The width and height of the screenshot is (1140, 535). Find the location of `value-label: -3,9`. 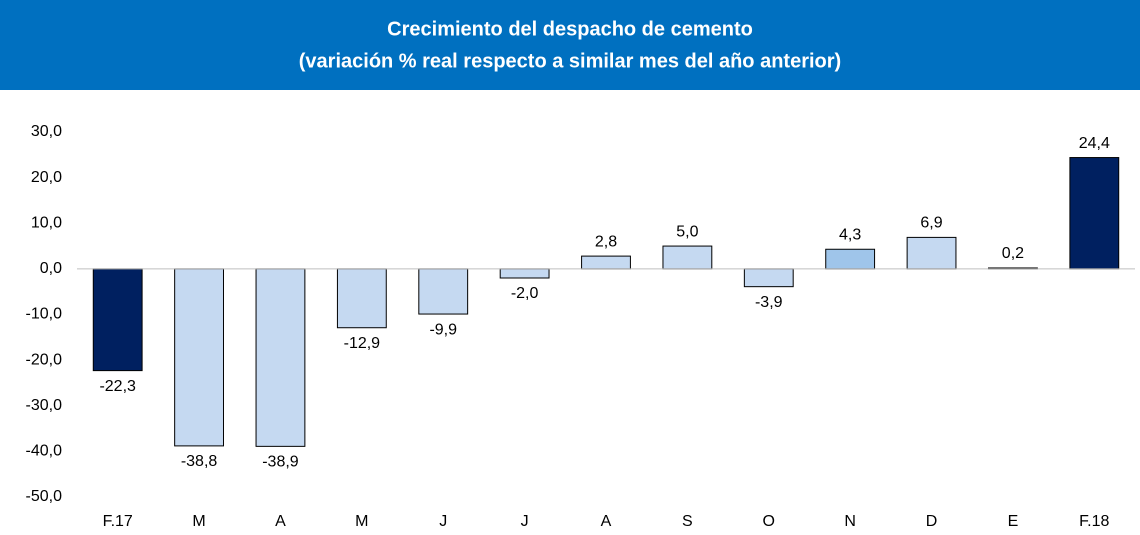

value-label: -3,9 is located at coordinates (769, 302).